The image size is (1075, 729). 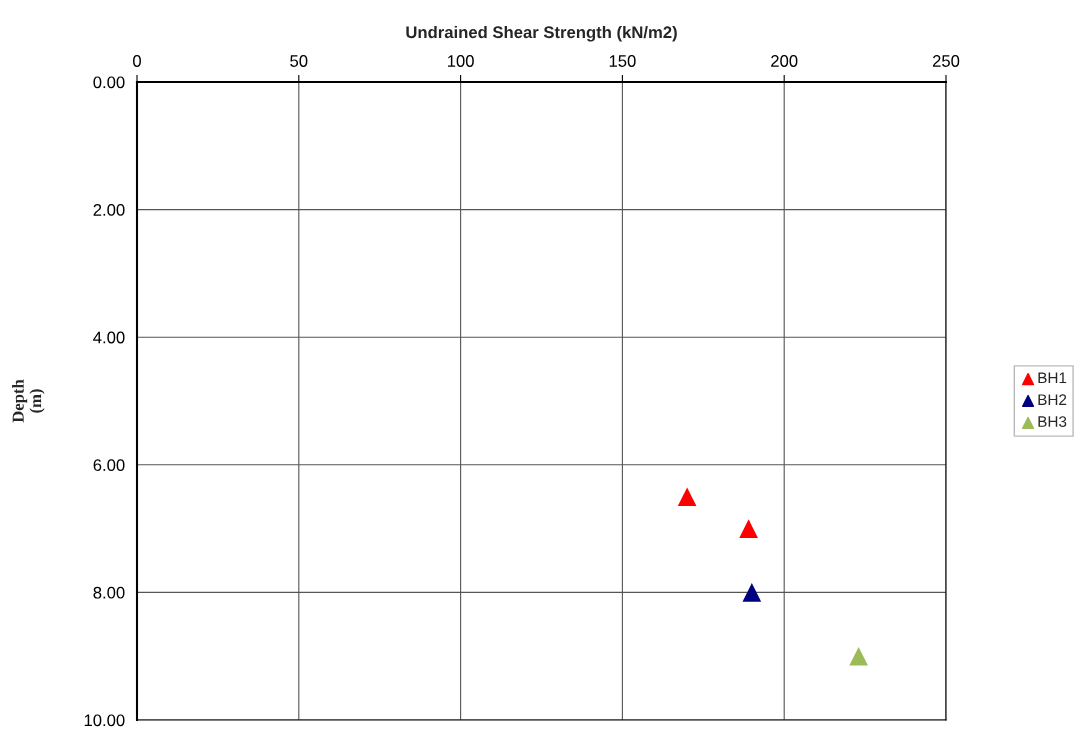 What do you see at coordinates (109, 592) in the screenshot?
I see `y-tick-label: 8.00` at bounding box center [109, 592].